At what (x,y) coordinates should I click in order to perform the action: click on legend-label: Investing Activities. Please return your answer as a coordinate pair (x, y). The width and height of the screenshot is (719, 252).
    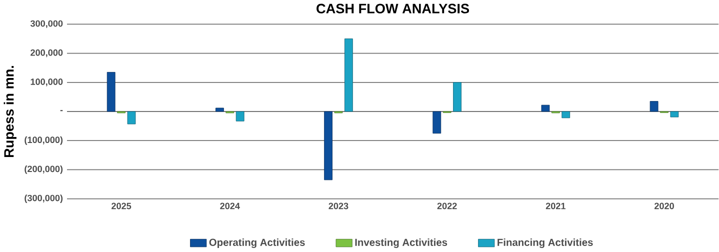
    Looking at the image, I should click on (401, 243).